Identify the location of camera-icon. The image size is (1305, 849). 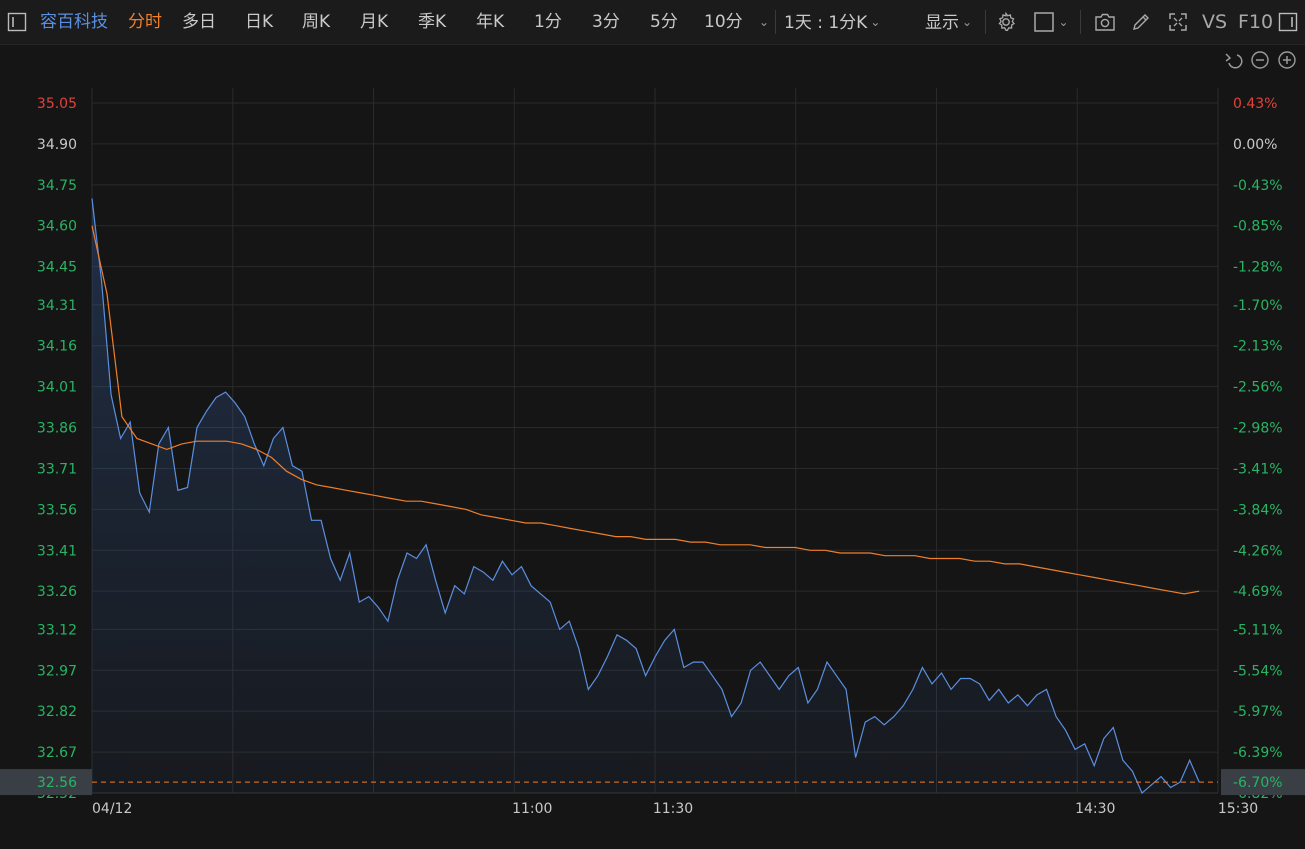
(1105, 22).